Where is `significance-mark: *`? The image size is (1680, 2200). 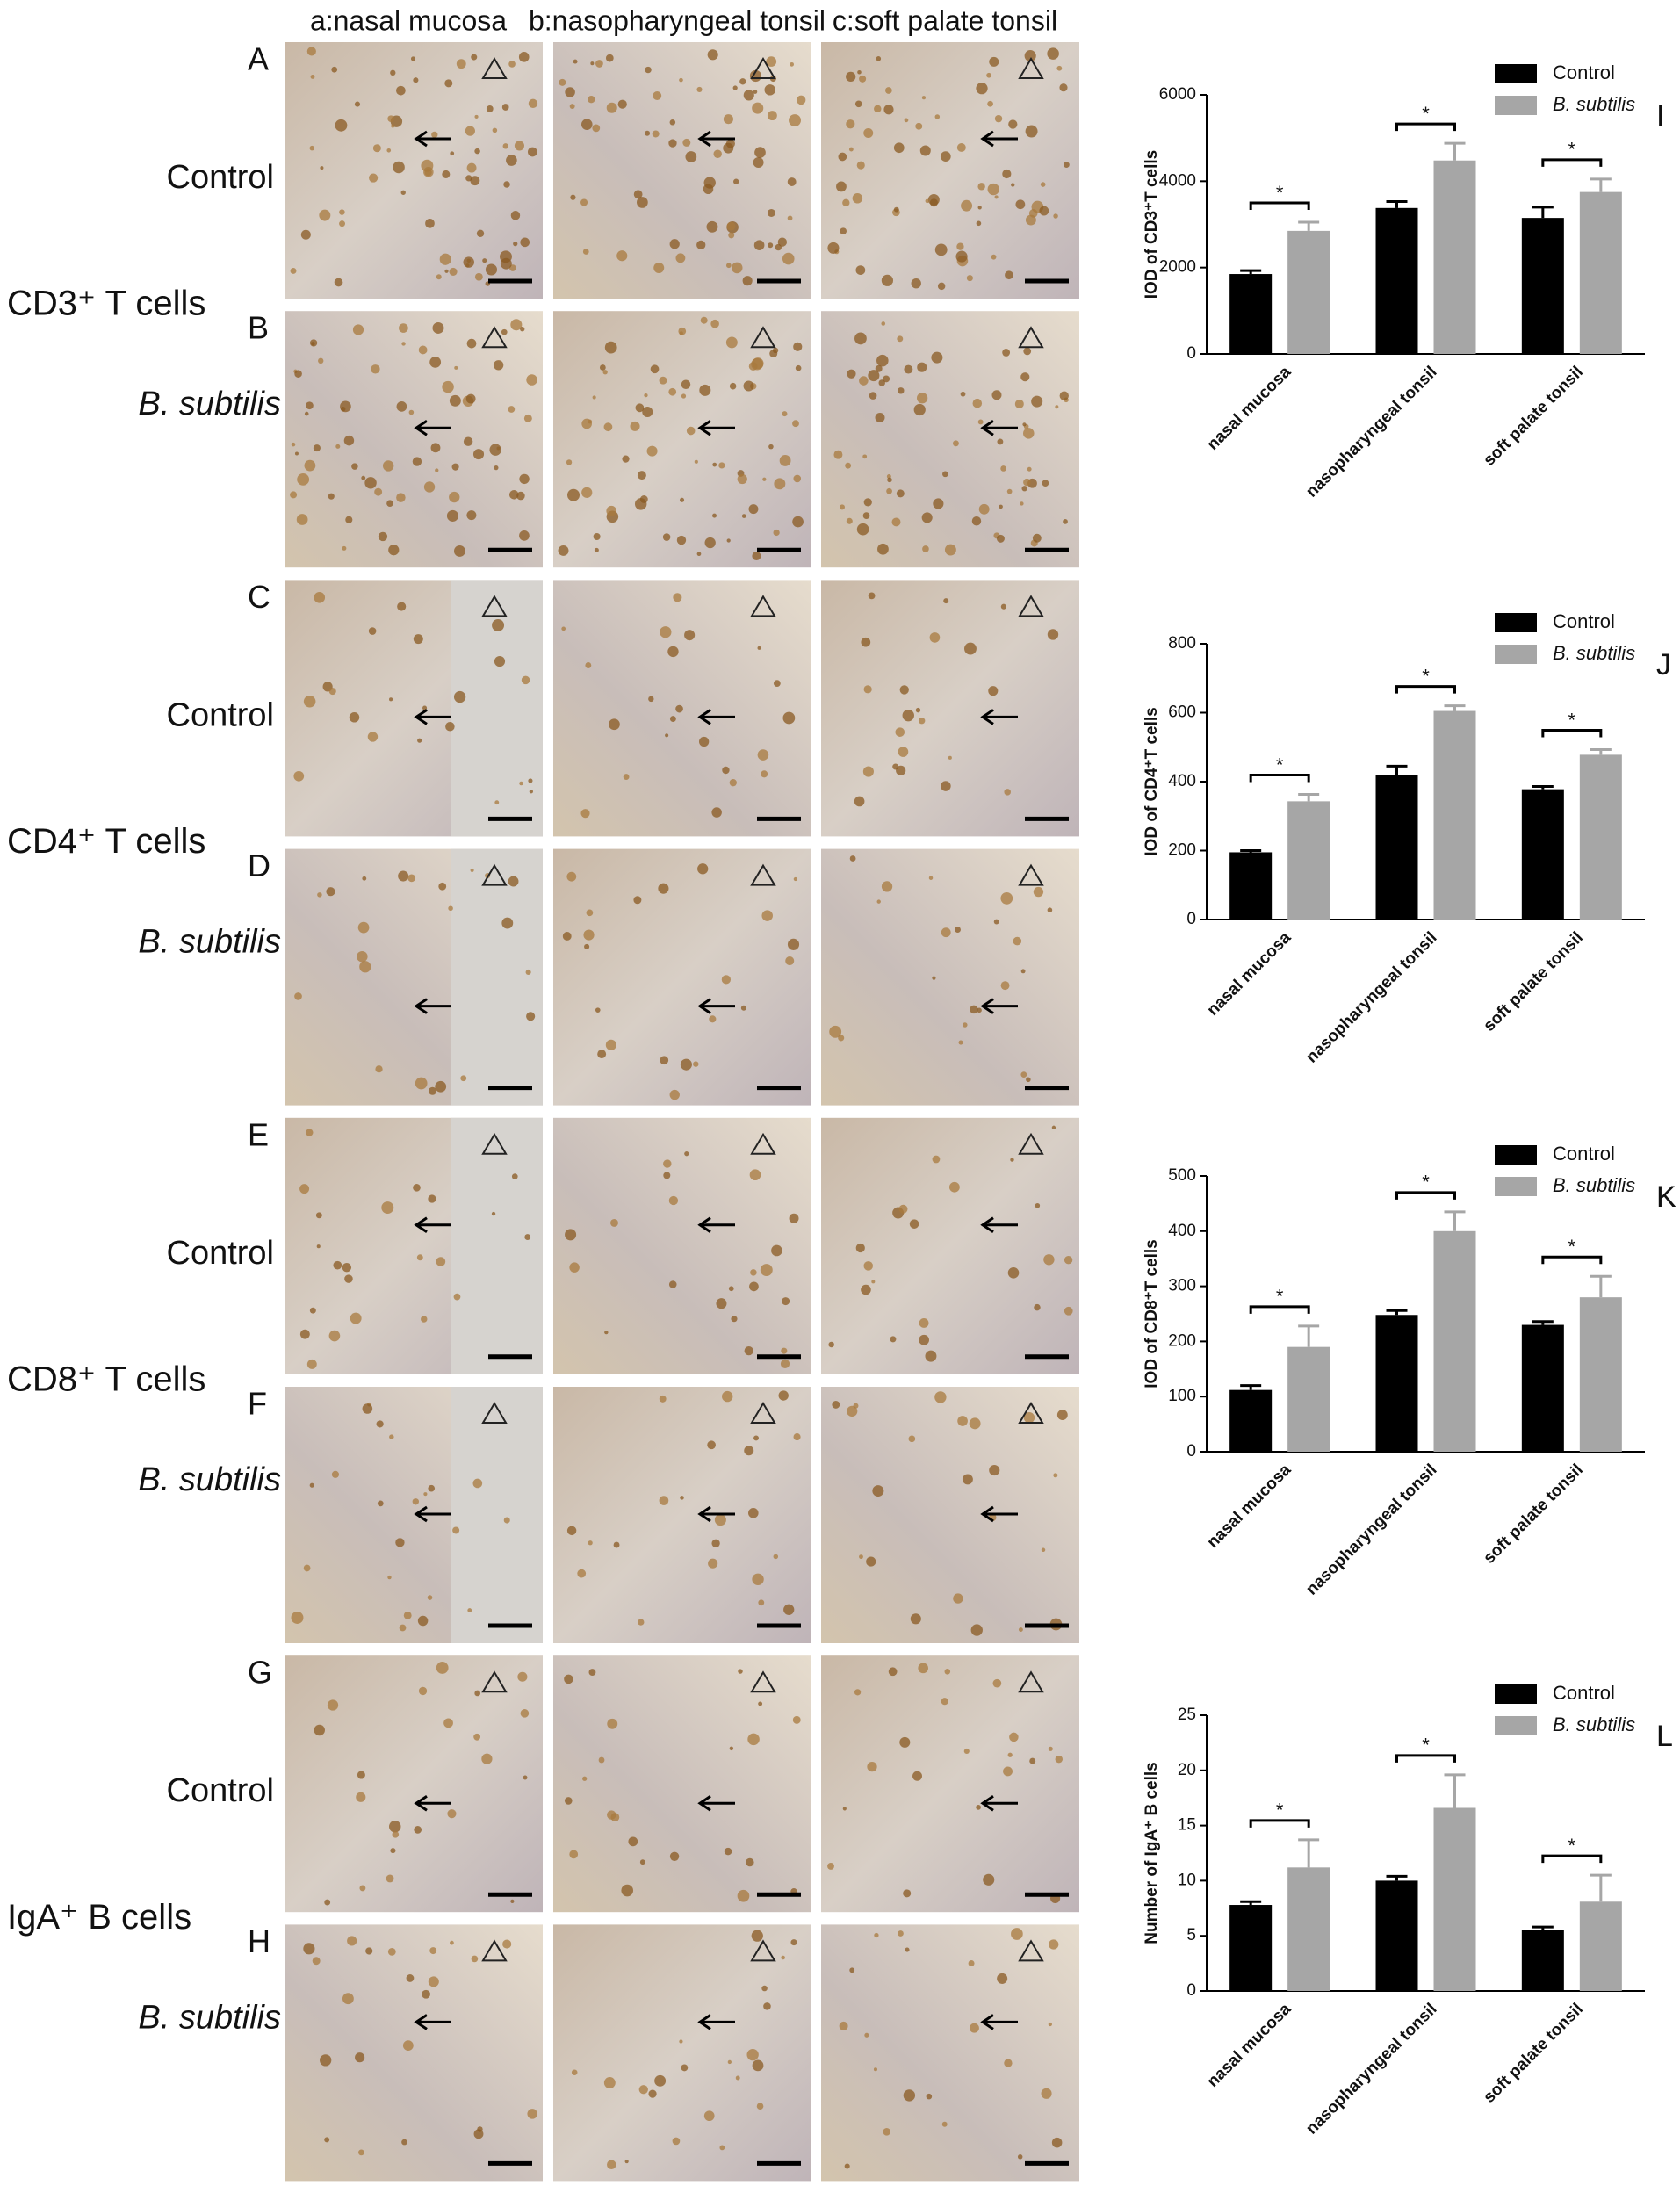 significance-mark: * is located at coordinates (1280, 1297).